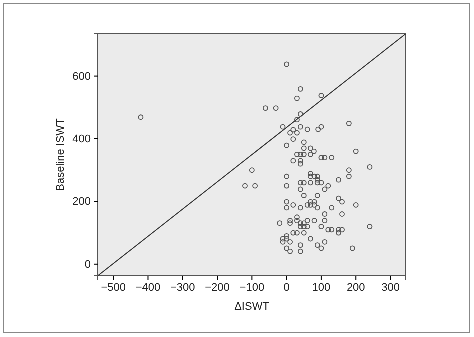 This screenshot has width=474, height=337. What do you see at coordinates (81, 76) in the screenshot?
I see `y-tick-label: 600` at bounding box center [81, 76].